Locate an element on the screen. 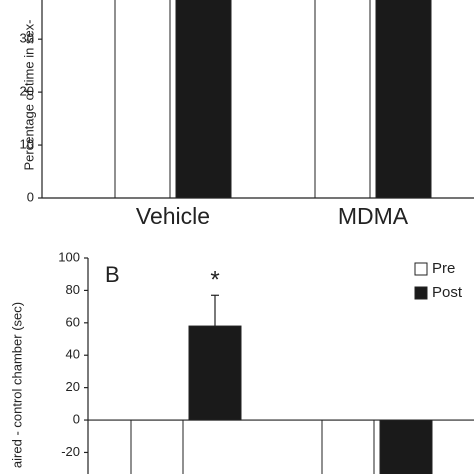 Image resolution: width=474 pixels, height=474 pixels. y-tick-label: 100 is located at coordinates (69, 256).